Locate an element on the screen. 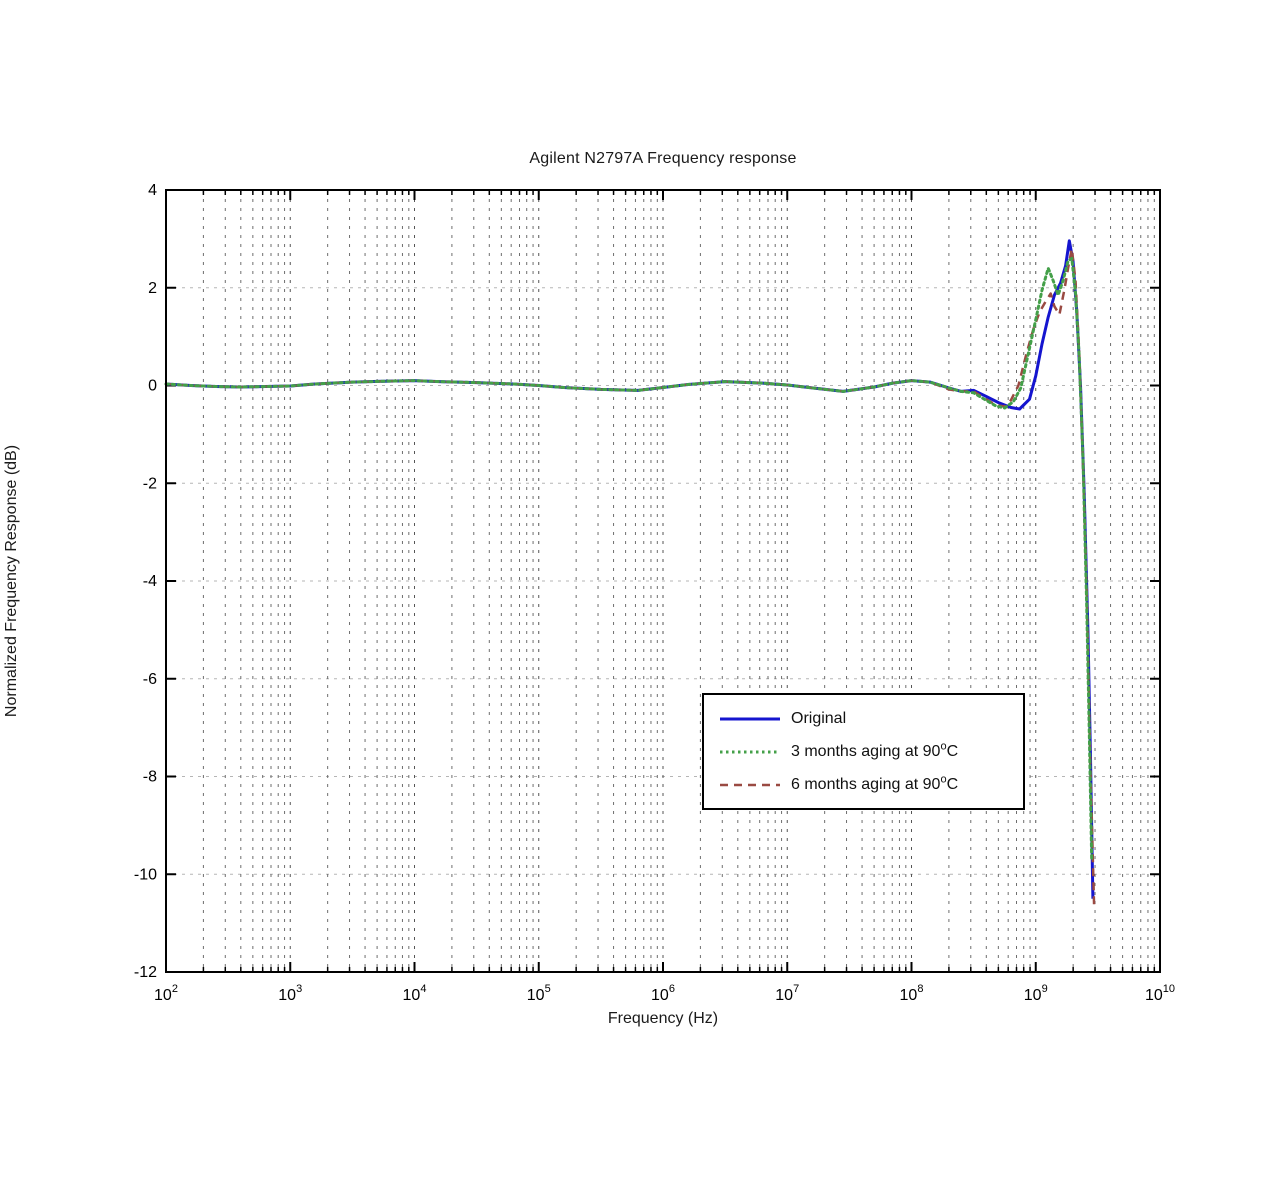 The image size is (1280, 1190). legend-item: 6 months aging at 90oC is located at coordinates (863, 785).